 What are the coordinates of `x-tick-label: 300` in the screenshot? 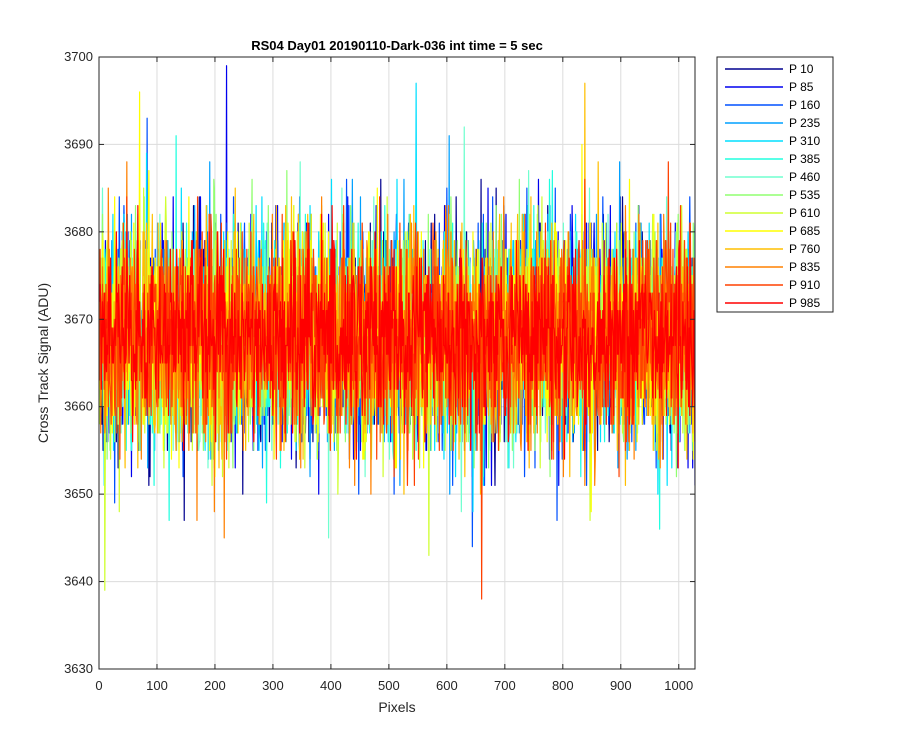 It's located at (273, 685).